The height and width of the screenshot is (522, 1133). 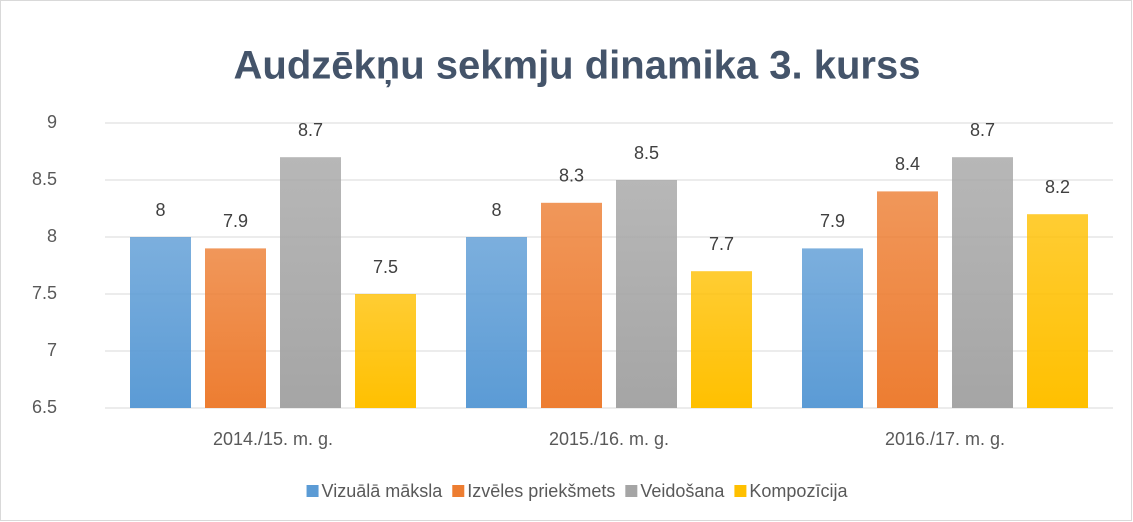 What do you see at coordinates (273, 439) in the screenshot?
I see `x-tick-label: 2014./15. m. g.` at bounding box center [273, 439].